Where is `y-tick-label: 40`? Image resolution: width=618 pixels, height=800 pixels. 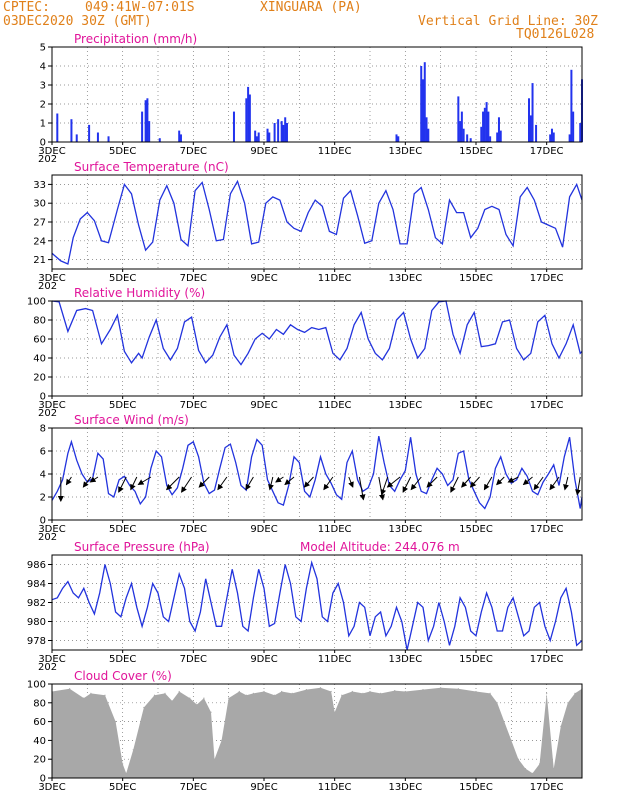 y-tick-label: 40 is located at coordinates (39, 359).